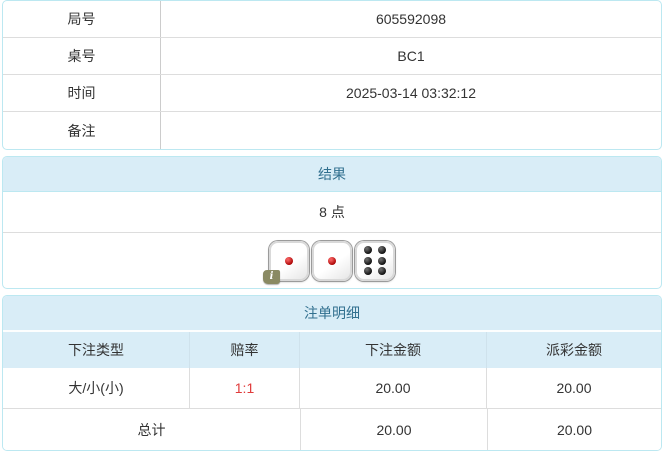  What do you see at coordinates (332, 56) in the screenshot?
I see `table-row: 桌号 BC1` at bounding box center [332, 56].